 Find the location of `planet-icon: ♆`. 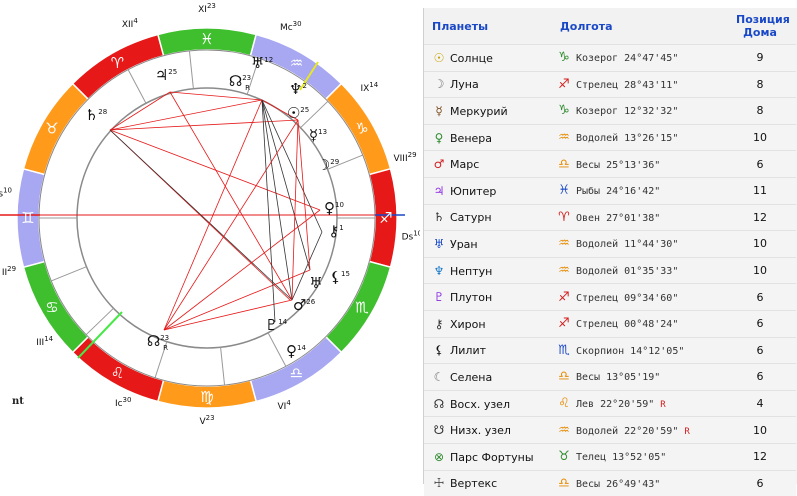

planet-icon: ♆ is located at coordinates (439, 270).